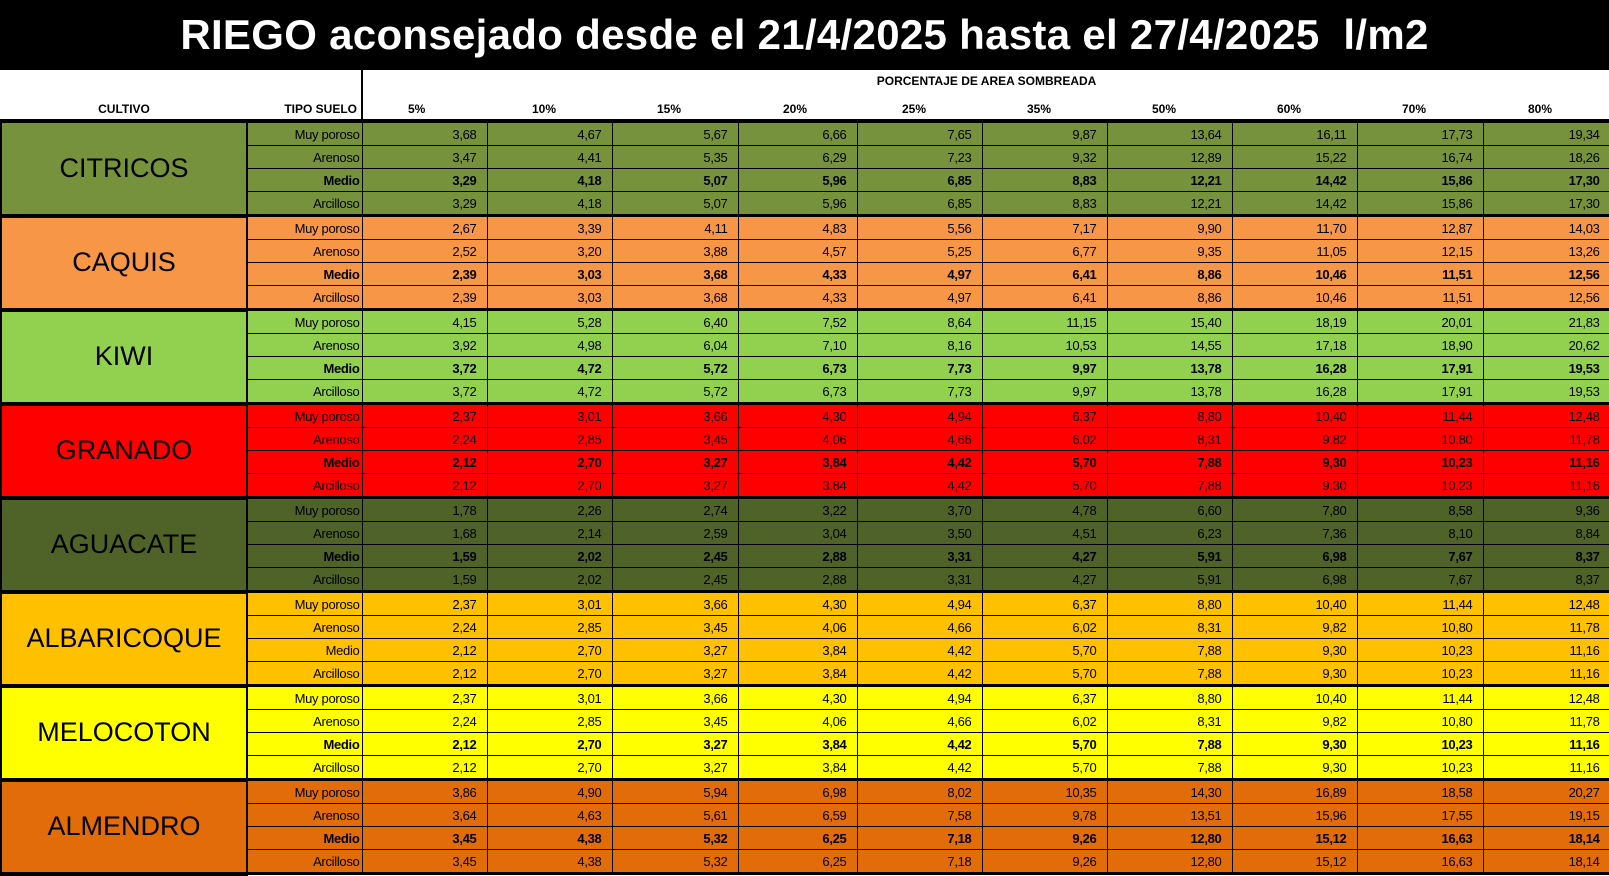 This screenshot has width=1609, height=876. Describe the element at coordinates (549, 132) in the screenshot. I see `value-cell: 4,67` at that location.